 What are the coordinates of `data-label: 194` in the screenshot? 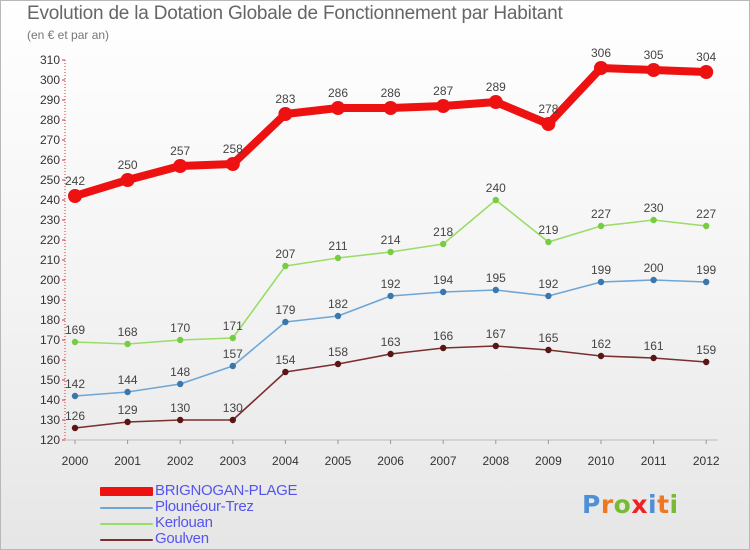 It's located at (443, 280).